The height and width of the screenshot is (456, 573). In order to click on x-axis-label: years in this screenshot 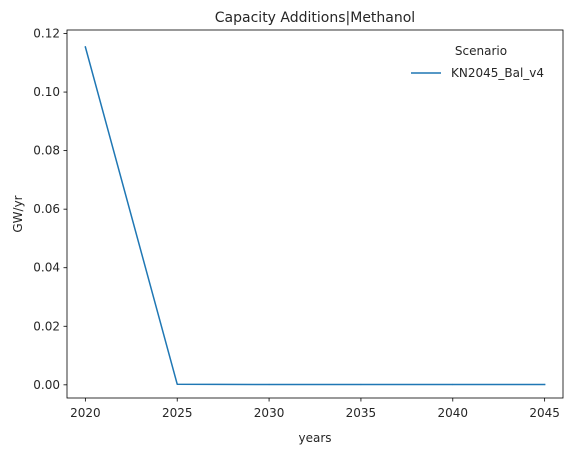, I will do `click(314, 438)`.